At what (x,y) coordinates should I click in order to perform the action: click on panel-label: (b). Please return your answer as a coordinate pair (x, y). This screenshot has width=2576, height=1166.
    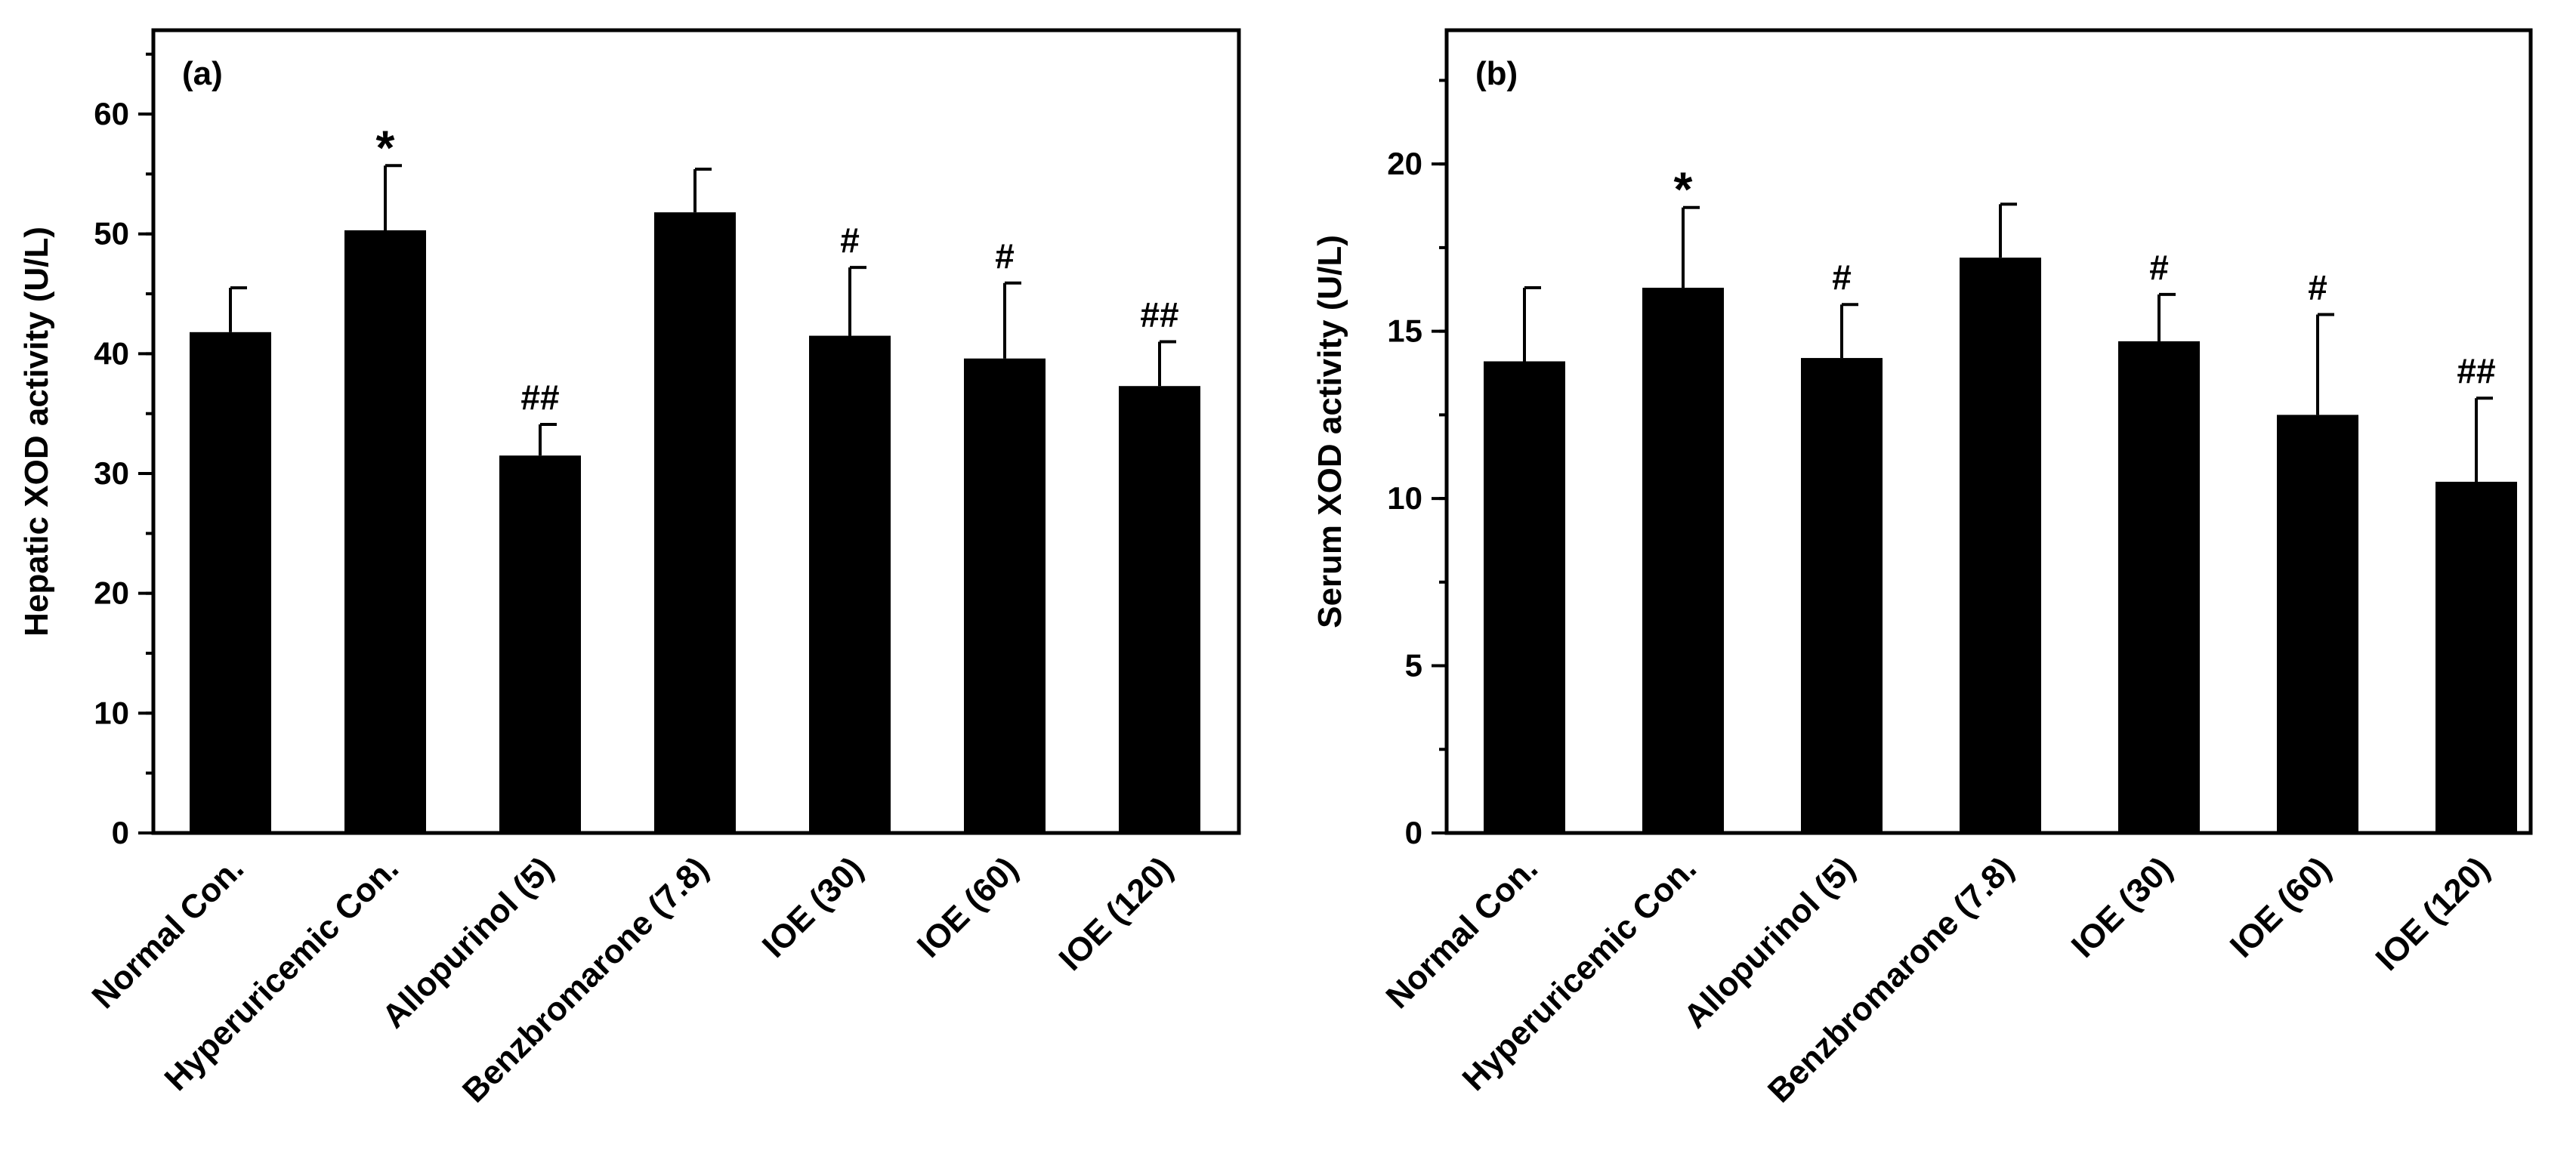
    Looking at the image, I should click on (1496, 73).